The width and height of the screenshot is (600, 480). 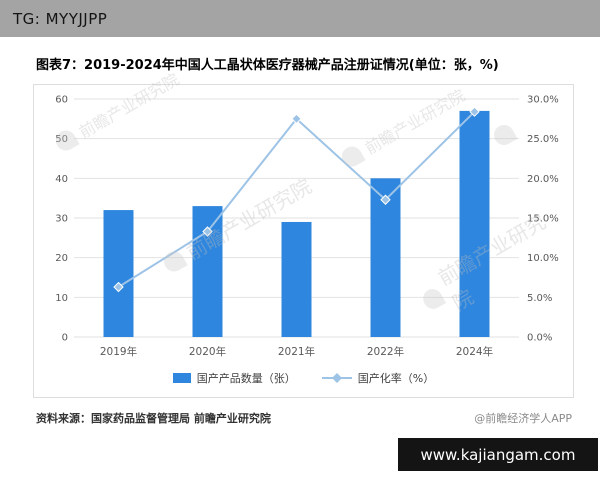 I want to click on left-axis-tick: 60, so click(x=61, y=100).